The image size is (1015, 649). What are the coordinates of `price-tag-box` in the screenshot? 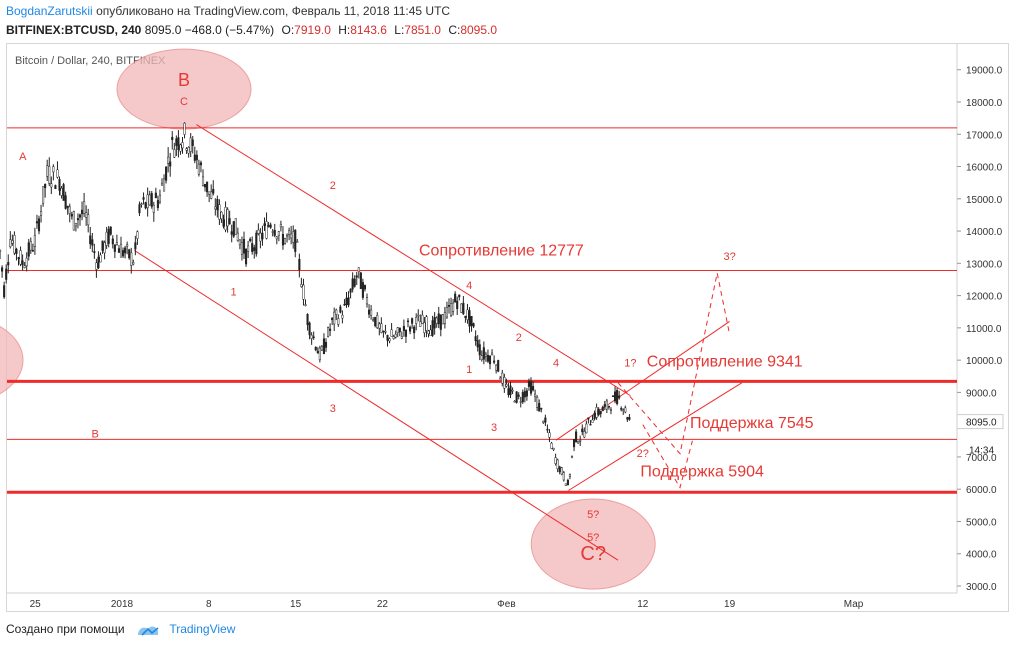 It's located at (980, 422).